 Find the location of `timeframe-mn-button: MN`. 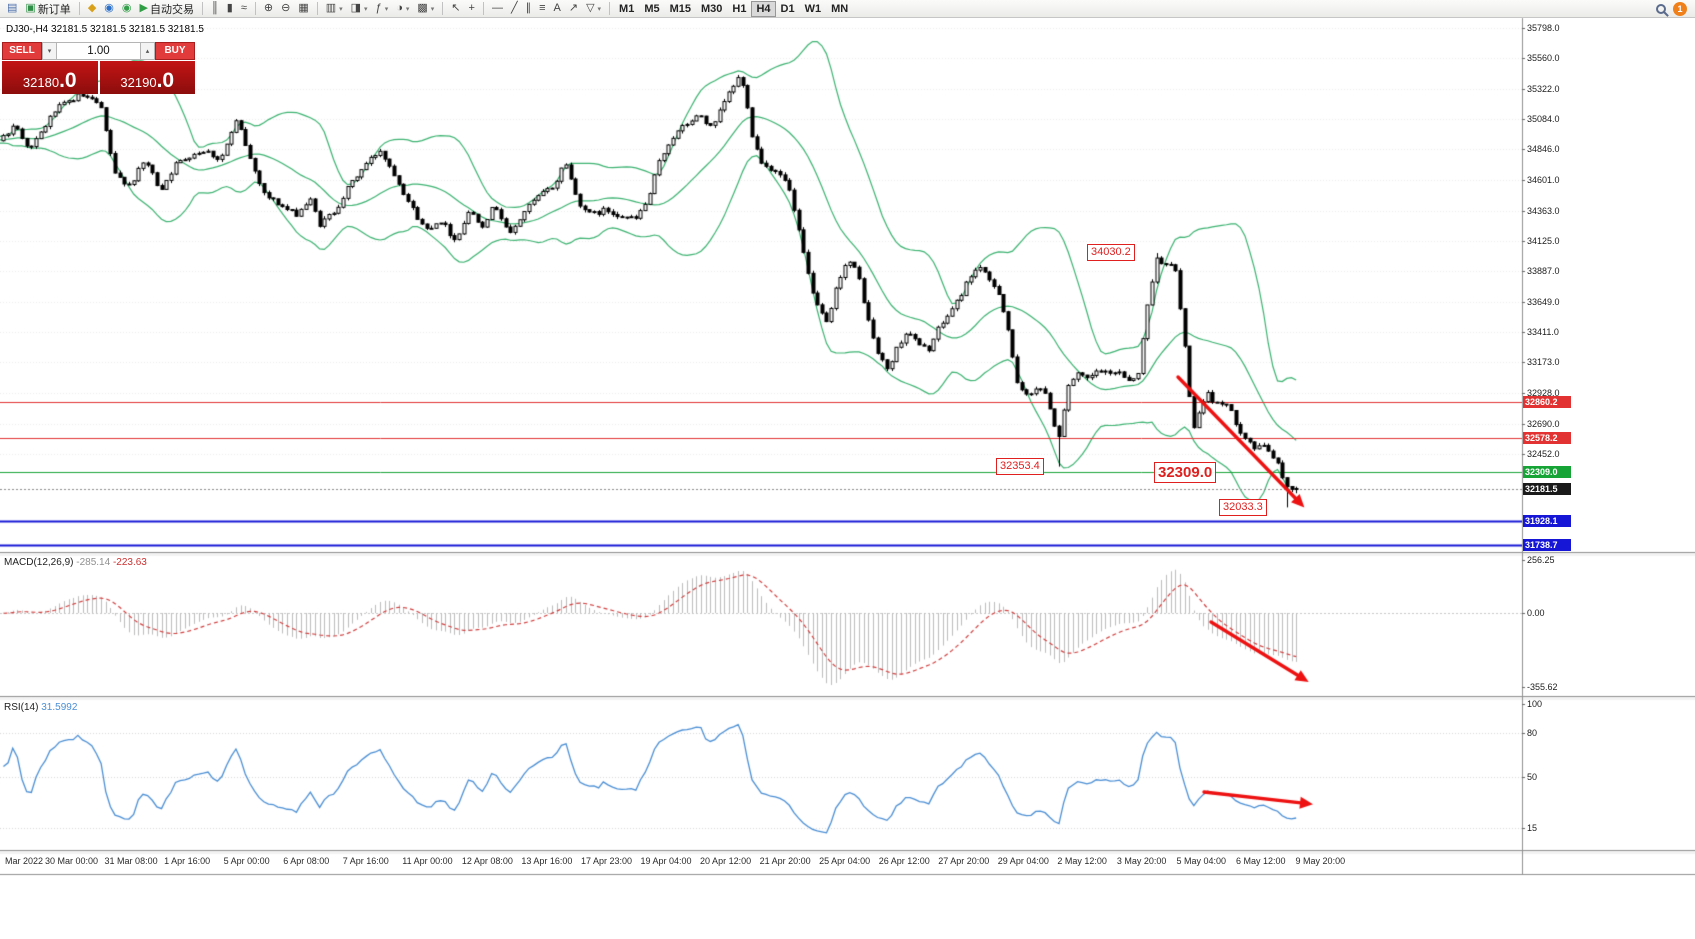

timeframe-mn-button: MN is located at coordinates (839, 9).